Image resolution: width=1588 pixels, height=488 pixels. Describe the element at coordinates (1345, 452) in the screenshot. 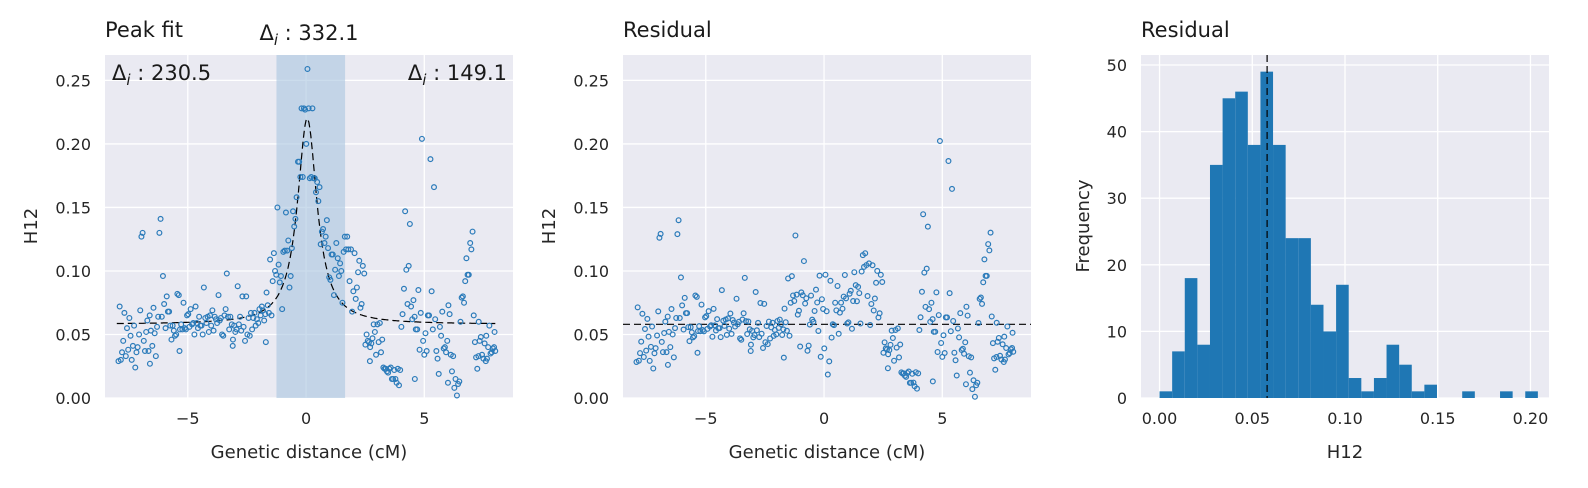

I see `panel-3-xlabel: H12` at that location.